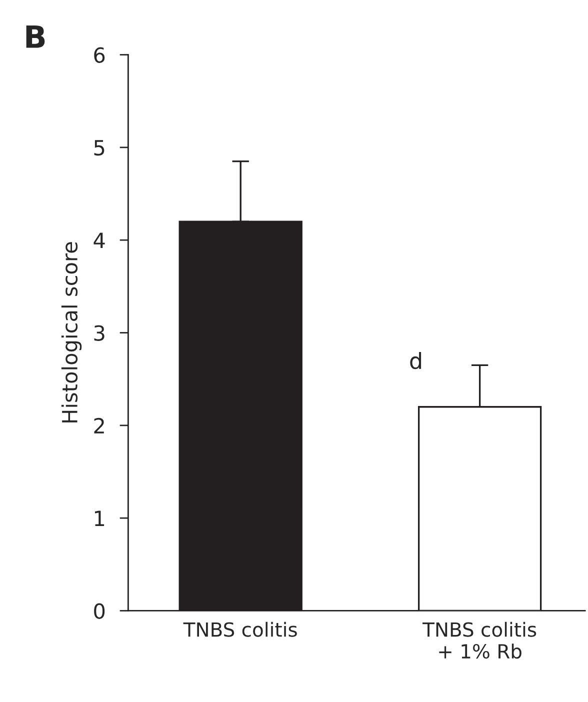 The image size is (588, 702). What do you see at coordinates (99, 240) in the screenshot?
I see `y-tick-label: 4` at bounding box center [99, 240].